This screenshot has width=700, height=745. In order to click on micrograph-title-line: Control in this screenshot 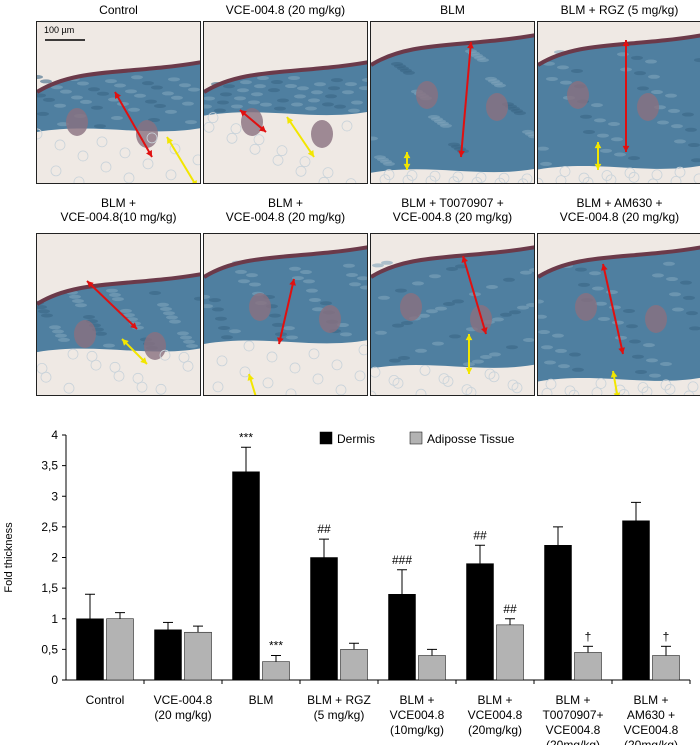, I will do `click(118, 10)`.